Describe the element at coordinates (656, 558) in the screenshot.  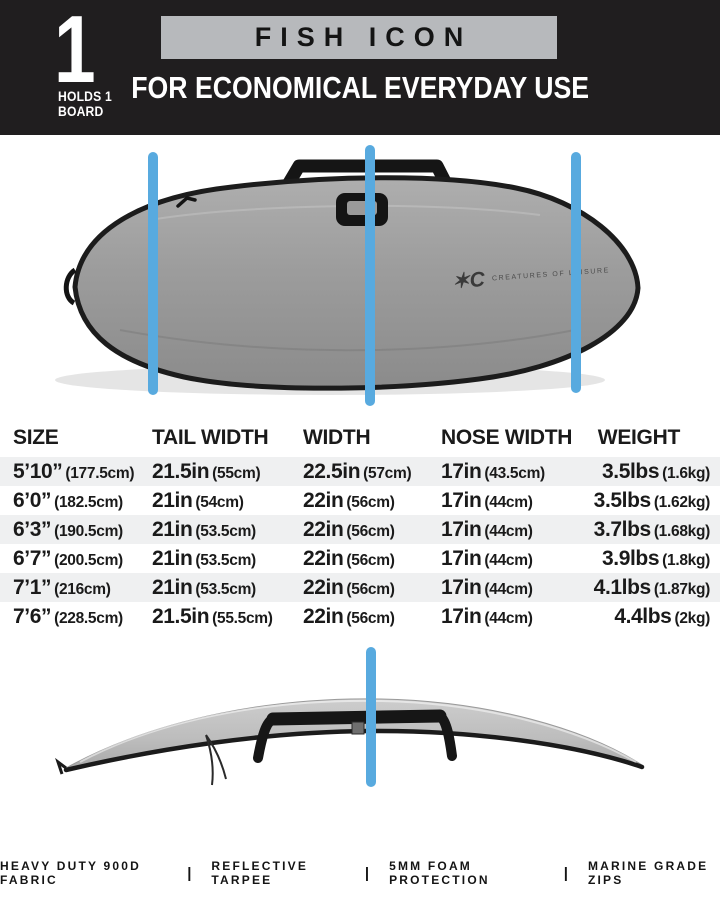
I see `cell-weight: 3.9lbs (1.8kg)` at that location.